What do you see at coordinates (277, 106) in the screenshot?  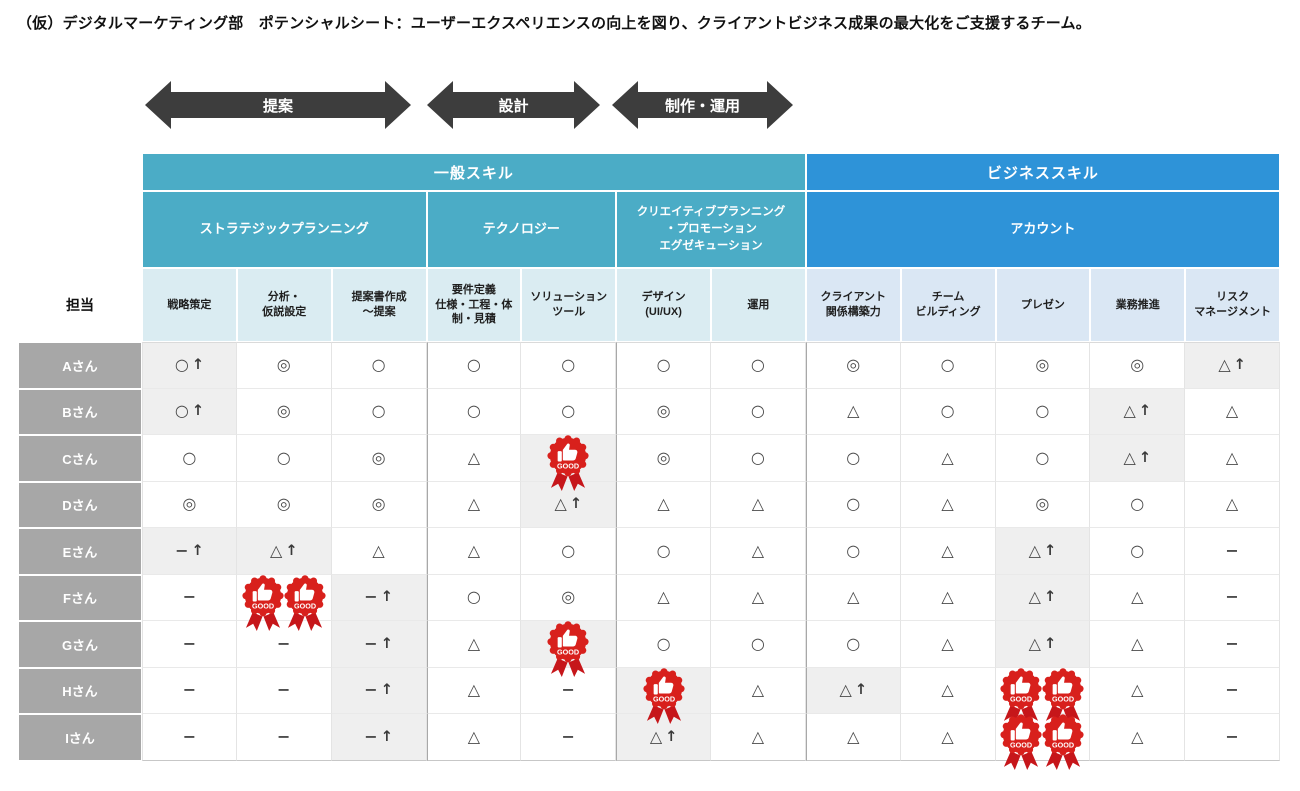 I see `process-arrow-label: 提案` at bounding box center [277, 106].